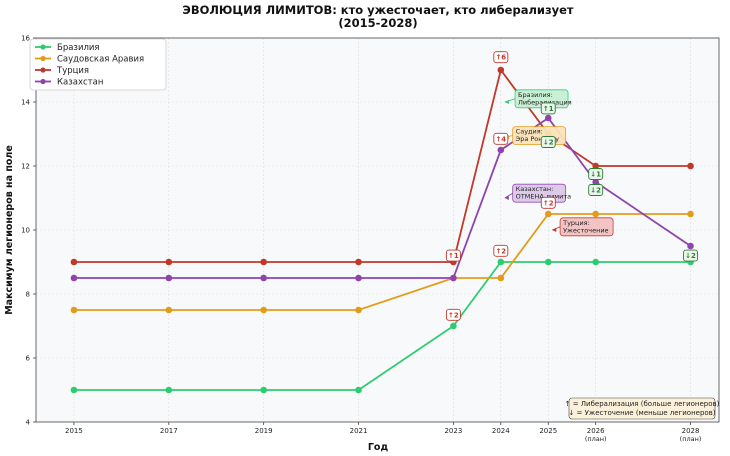 This screenshot has height=456, width=730. What do you see at coordinates (25, 167) in the screenshot?
I see `y-tick-label: 12` at bounding box center [25, 167].